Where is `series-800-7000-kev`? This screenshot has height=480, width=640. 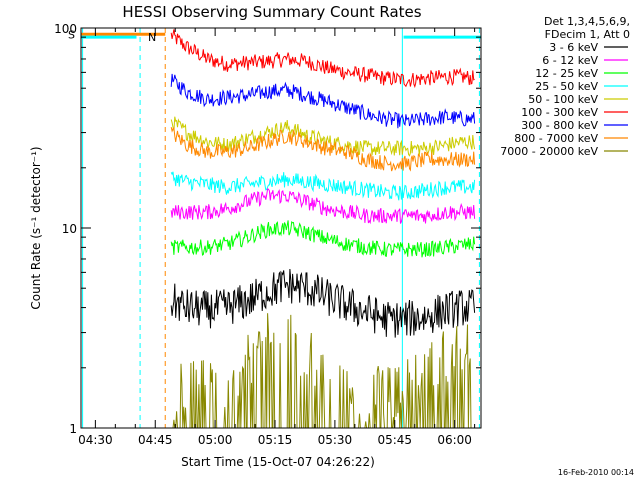 series-800-7000-kev is located at coordinates (323, 149).